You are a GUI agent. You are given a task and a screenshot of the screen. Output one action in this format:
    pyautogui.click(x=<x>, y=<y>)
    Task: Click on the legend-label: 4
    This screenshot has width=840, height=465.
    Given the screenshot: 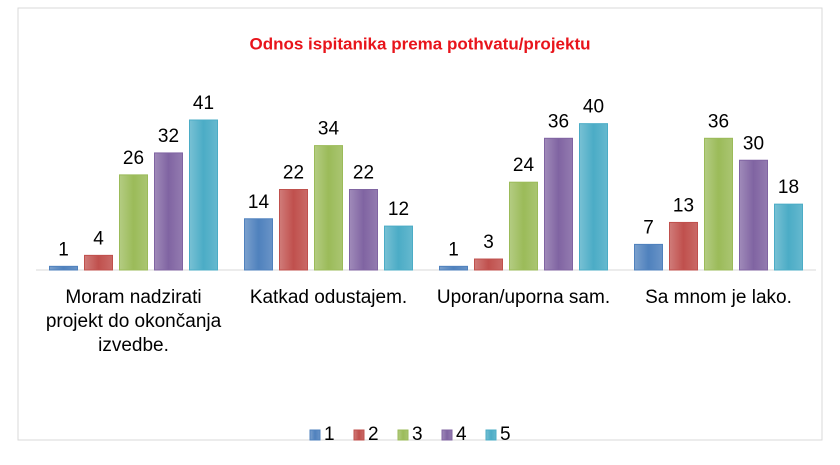 What is the action you would take?
    pyautogui.click(x=461, y=434)
    